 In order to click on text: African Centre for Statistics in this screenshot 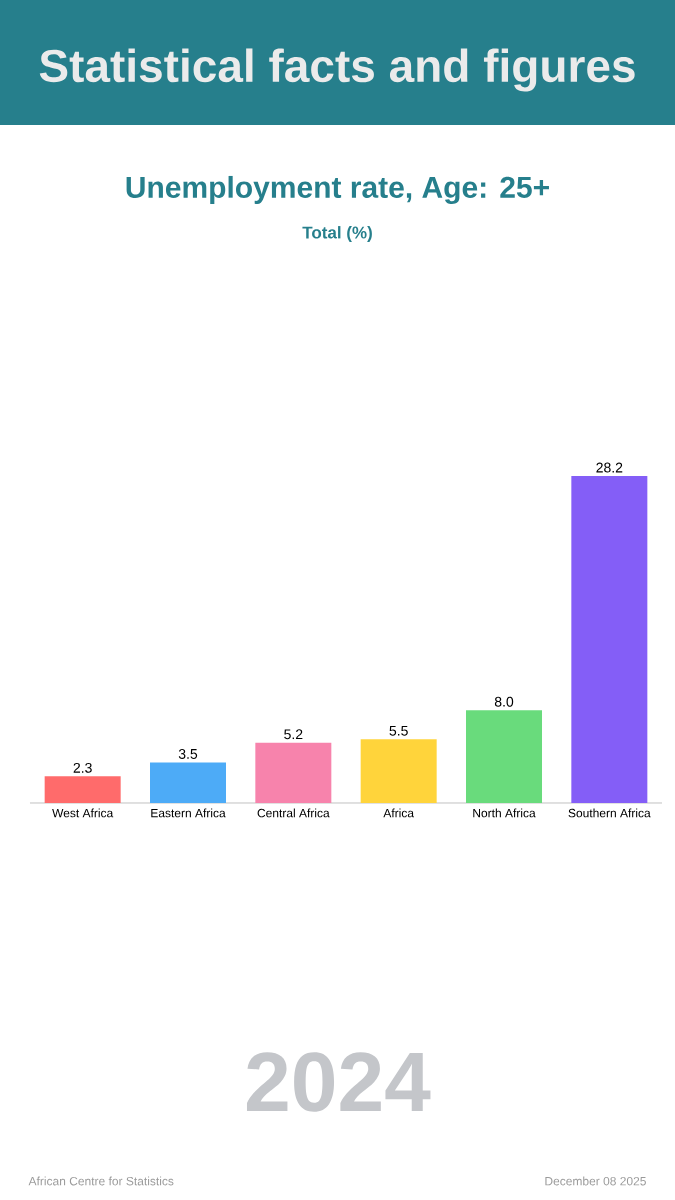, I will do `click(101, 1181)`.